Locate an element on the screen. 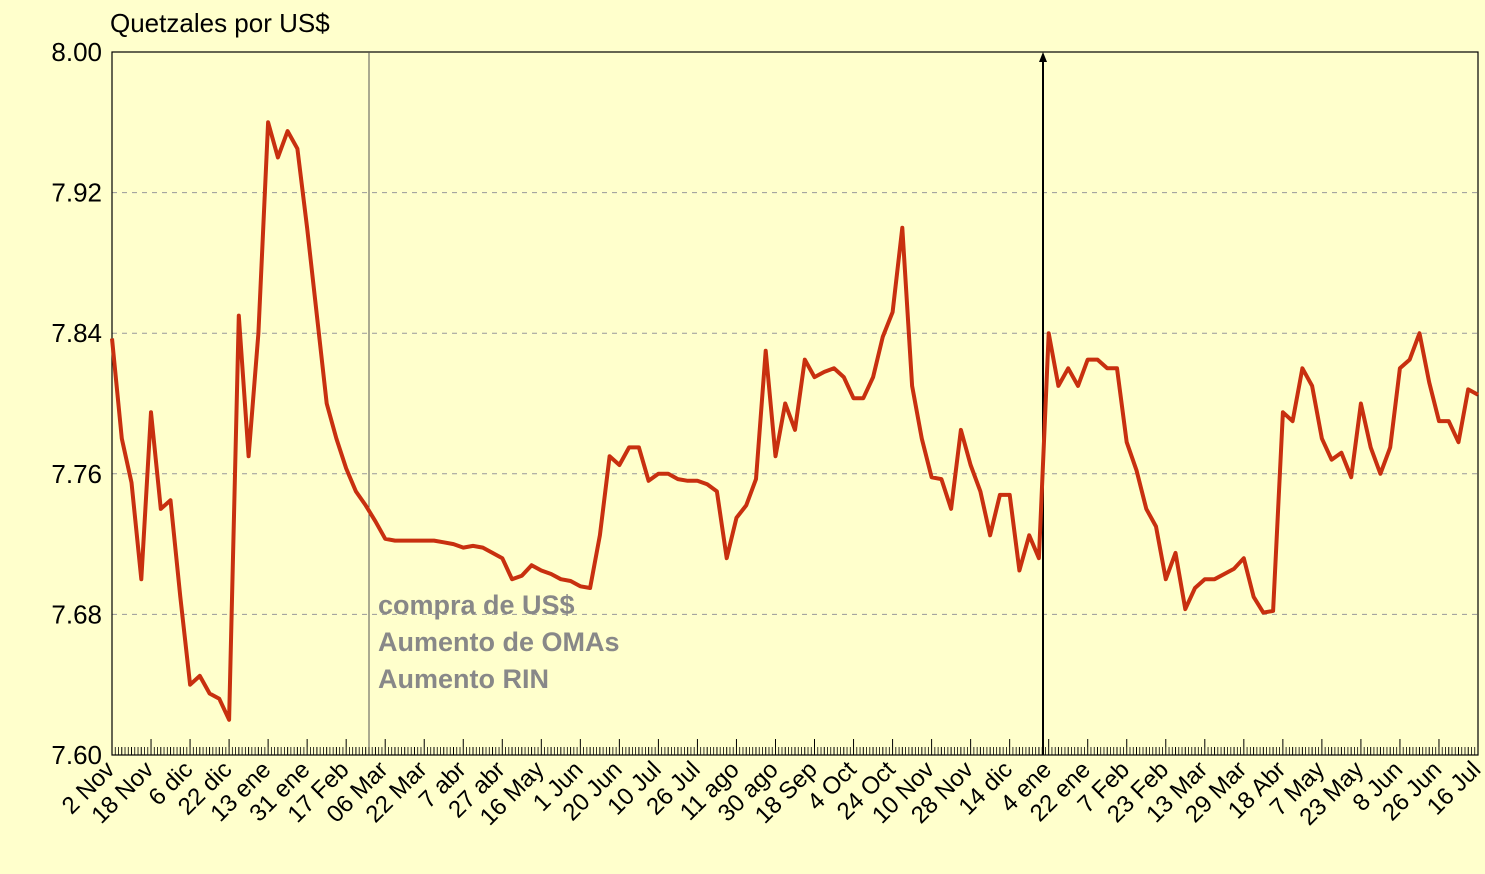 This screenshot has height=874, width=1485. annotation: Aumento de OMAs is located at coordinates (499, 642).